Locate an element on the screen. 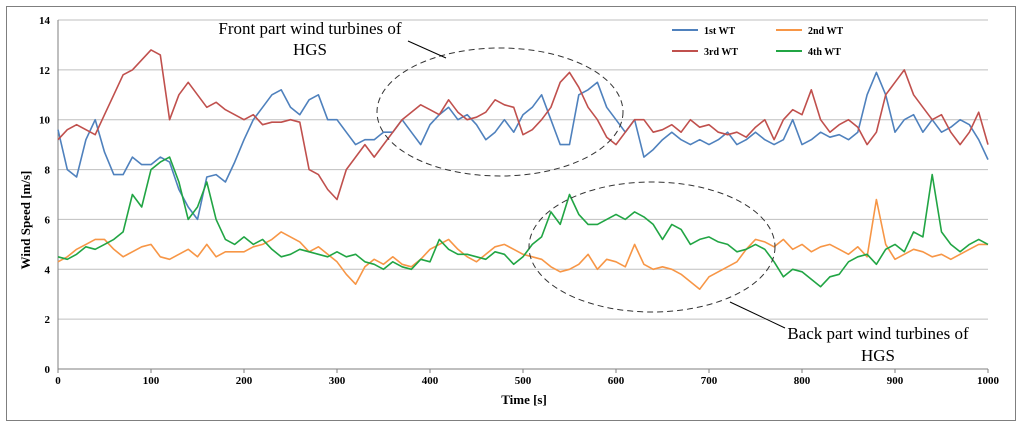 Image resolution: width=1024 pixels, height=429 pixels. y-tick-label: 10 is located at coordinates (45, 121).